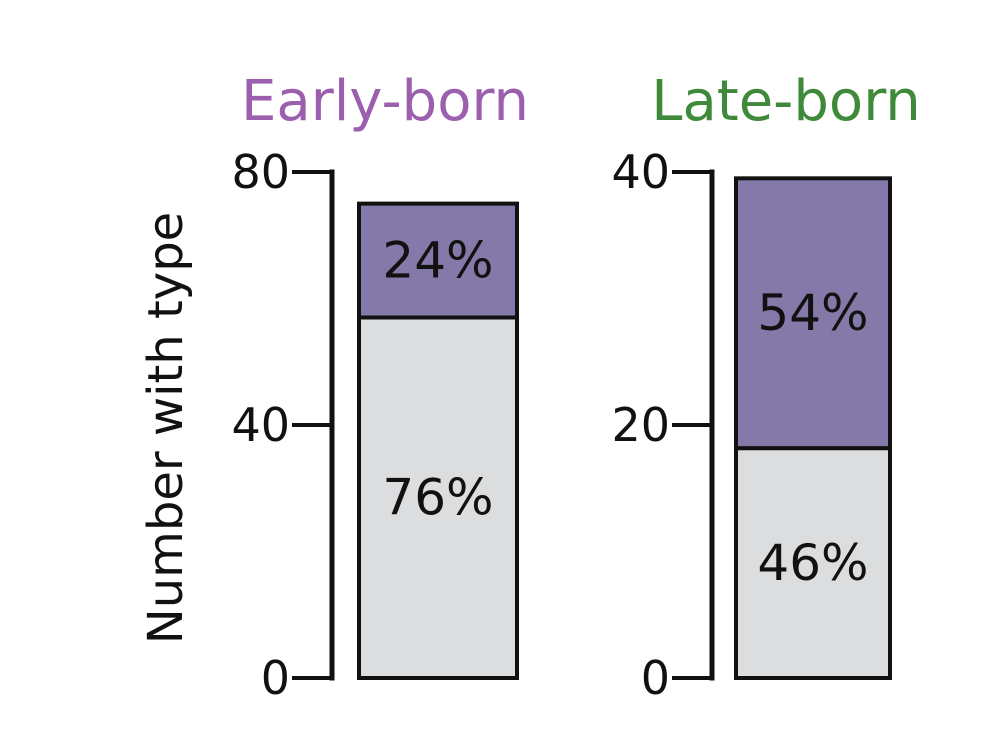  What do you see at coordinates (785, 101) in the screenshot?
I see `panel-title: Late-born` at bounding box center [785, 101].